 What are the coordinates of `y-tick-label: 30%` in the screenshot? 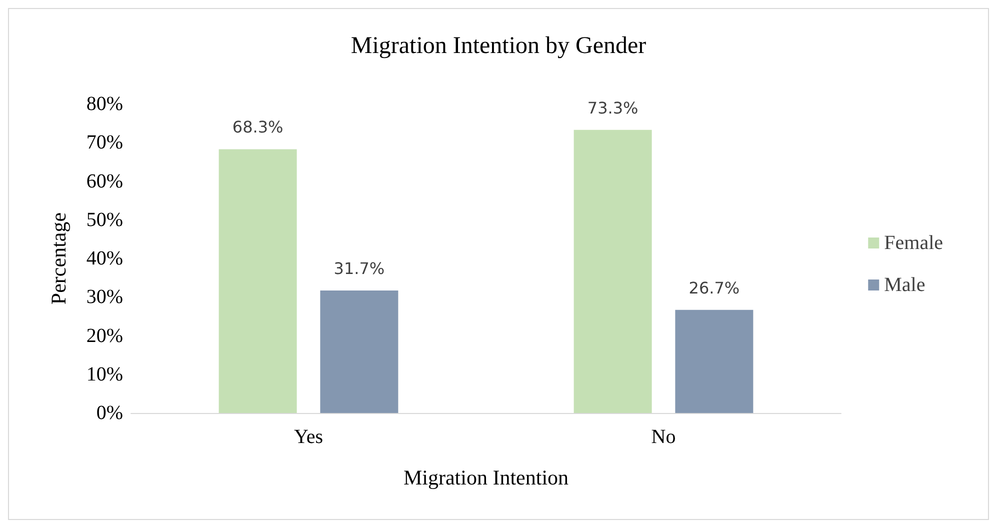 It's located at (104, 297).